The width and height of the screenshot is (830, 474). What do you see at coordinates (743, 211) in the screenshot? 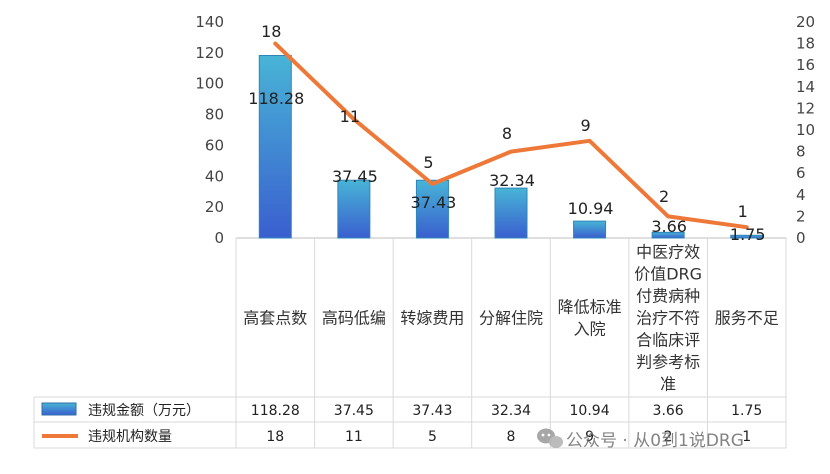
I see `line-data-label: 1` at bounding box center [743, 211].